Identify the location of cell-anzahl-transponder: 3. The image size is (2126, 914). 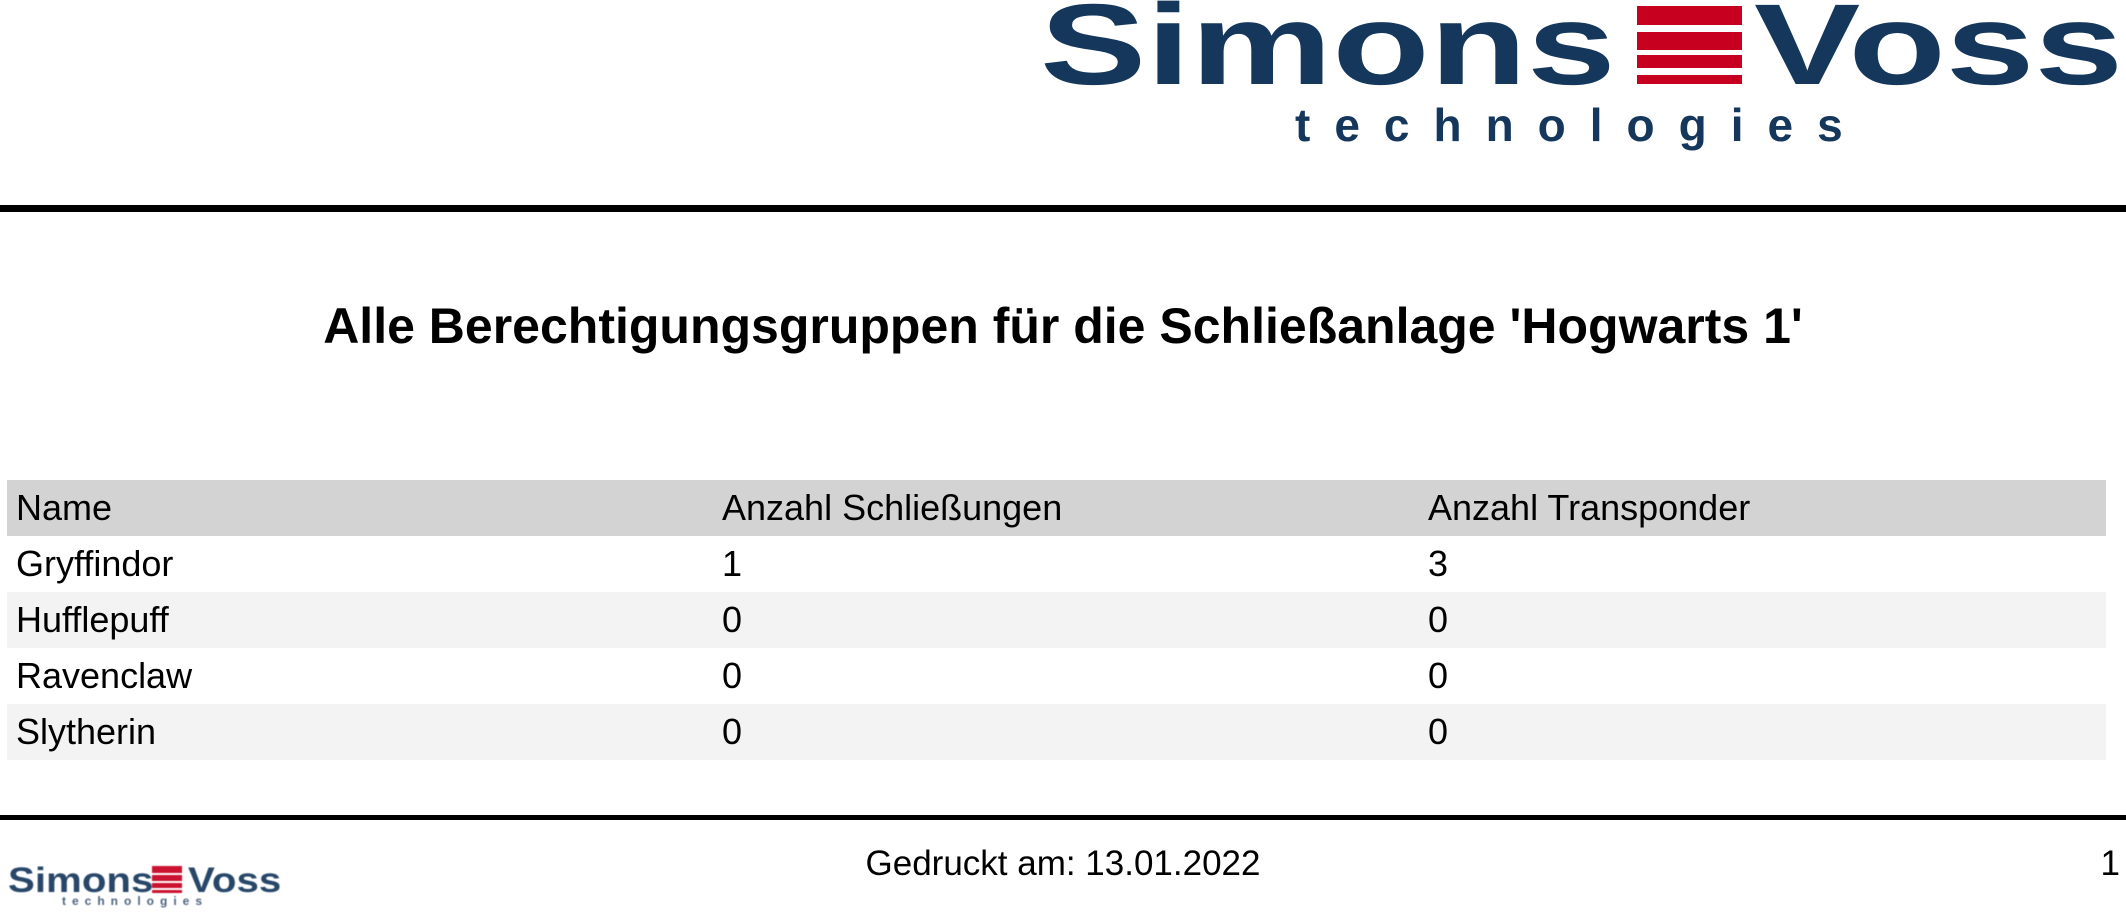
(1438, 563).